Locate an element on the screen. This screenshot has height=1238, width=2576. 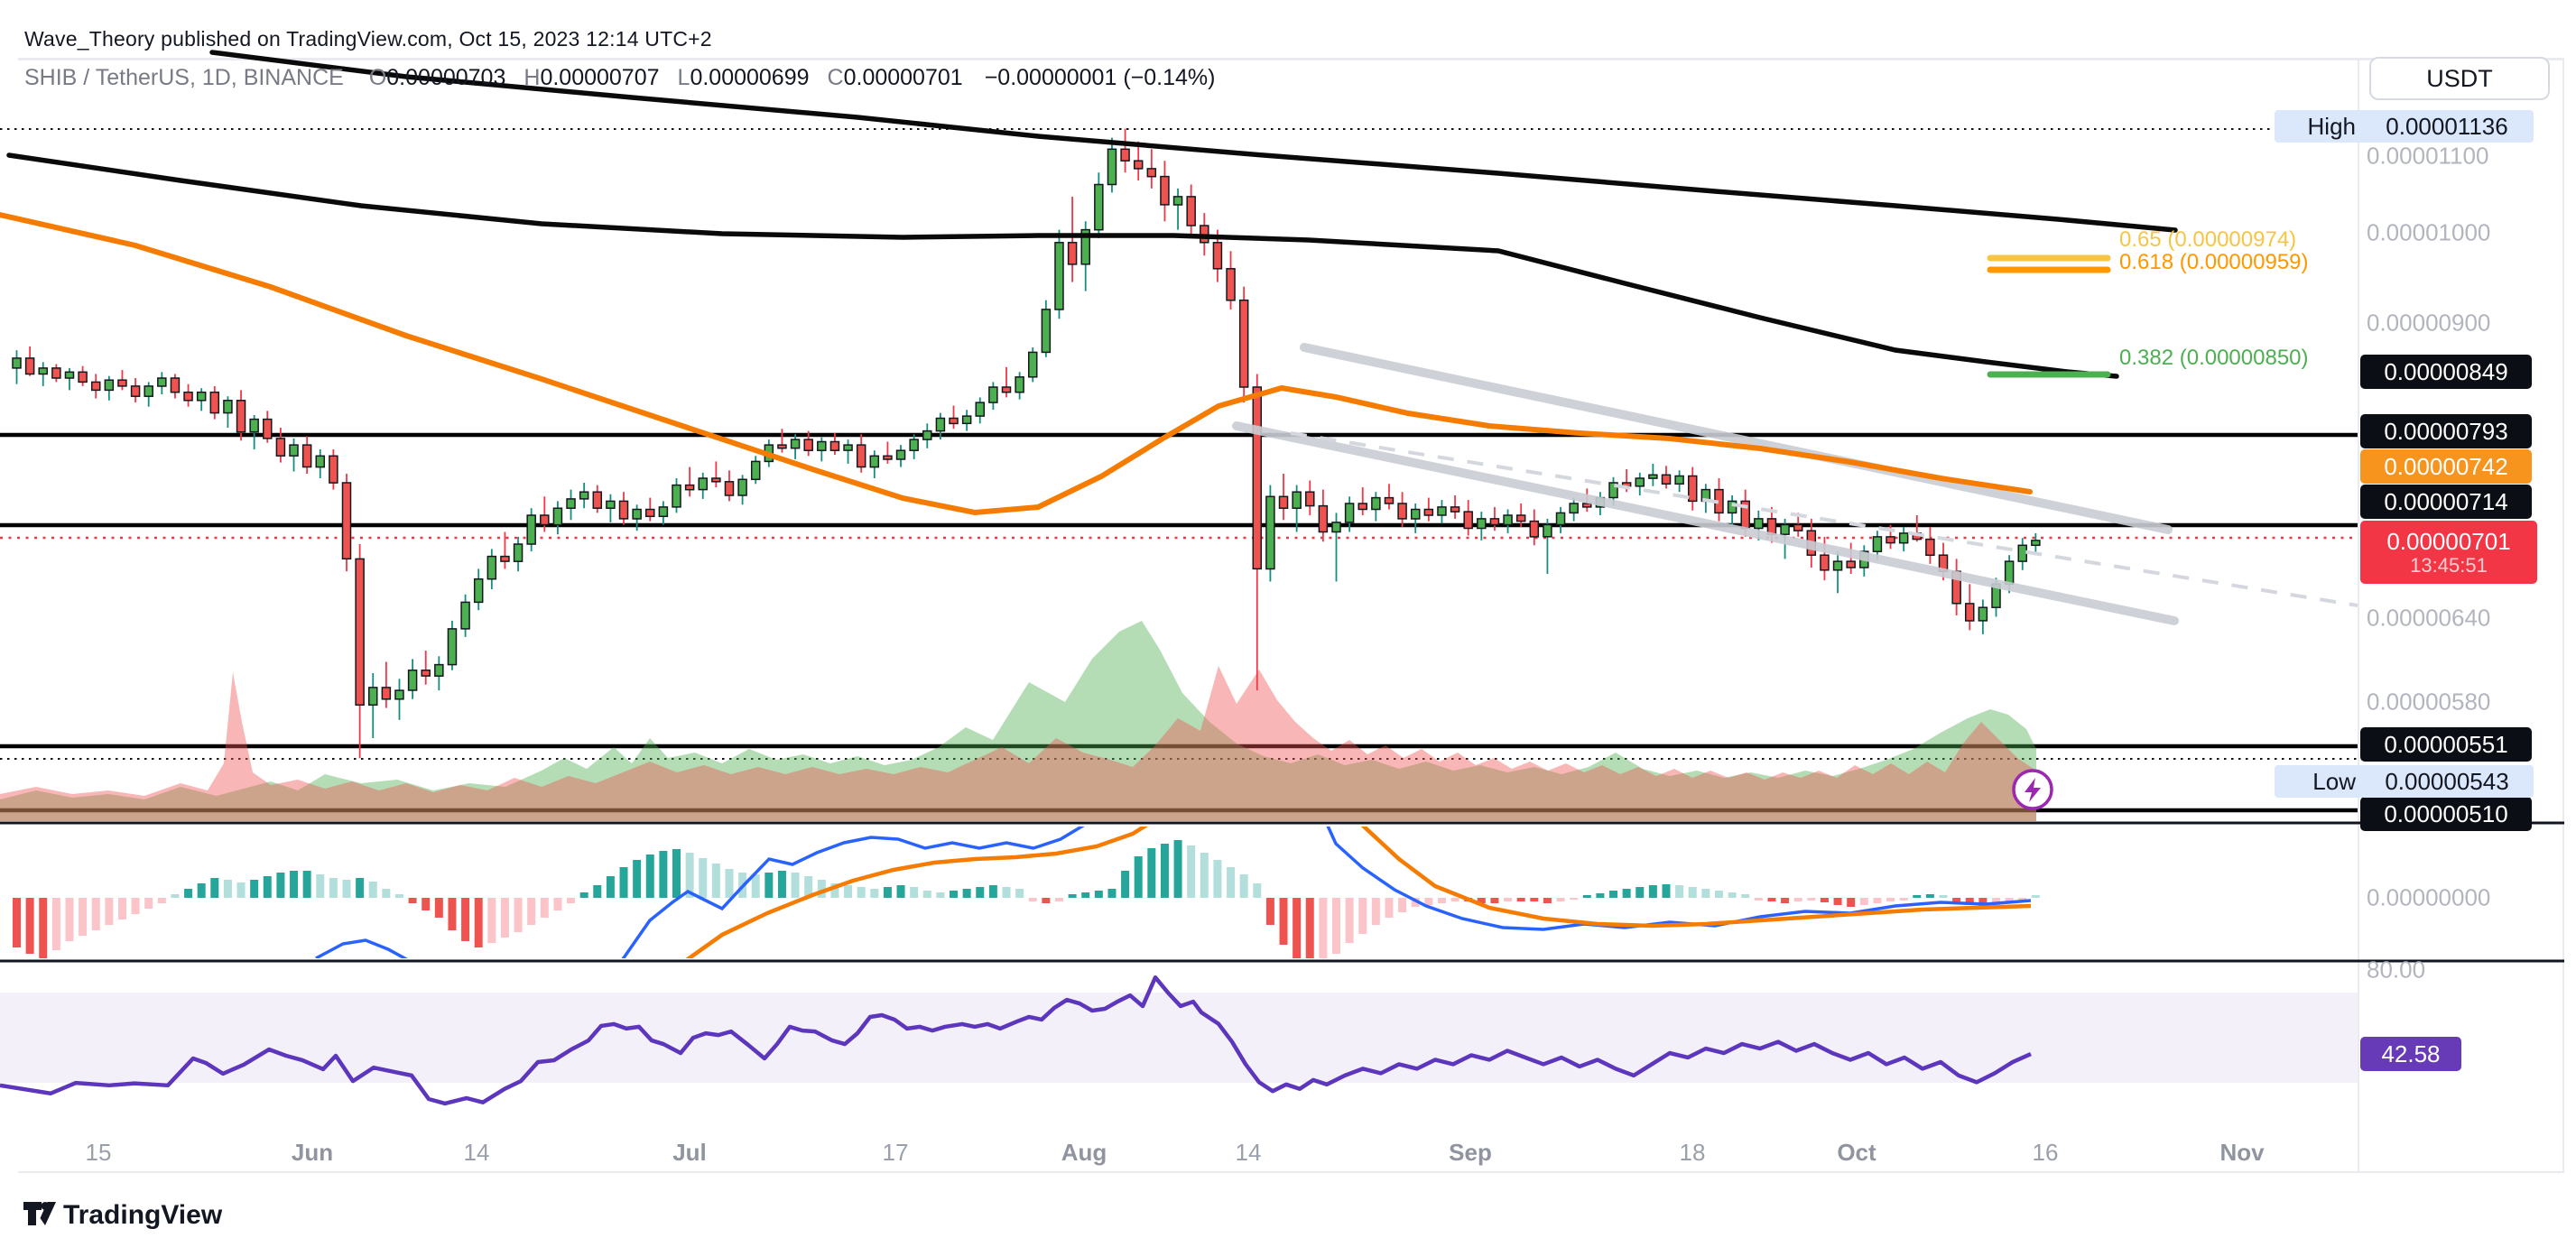
price-axis-label: 0.00000640 is located at coordinates (2429, 618).